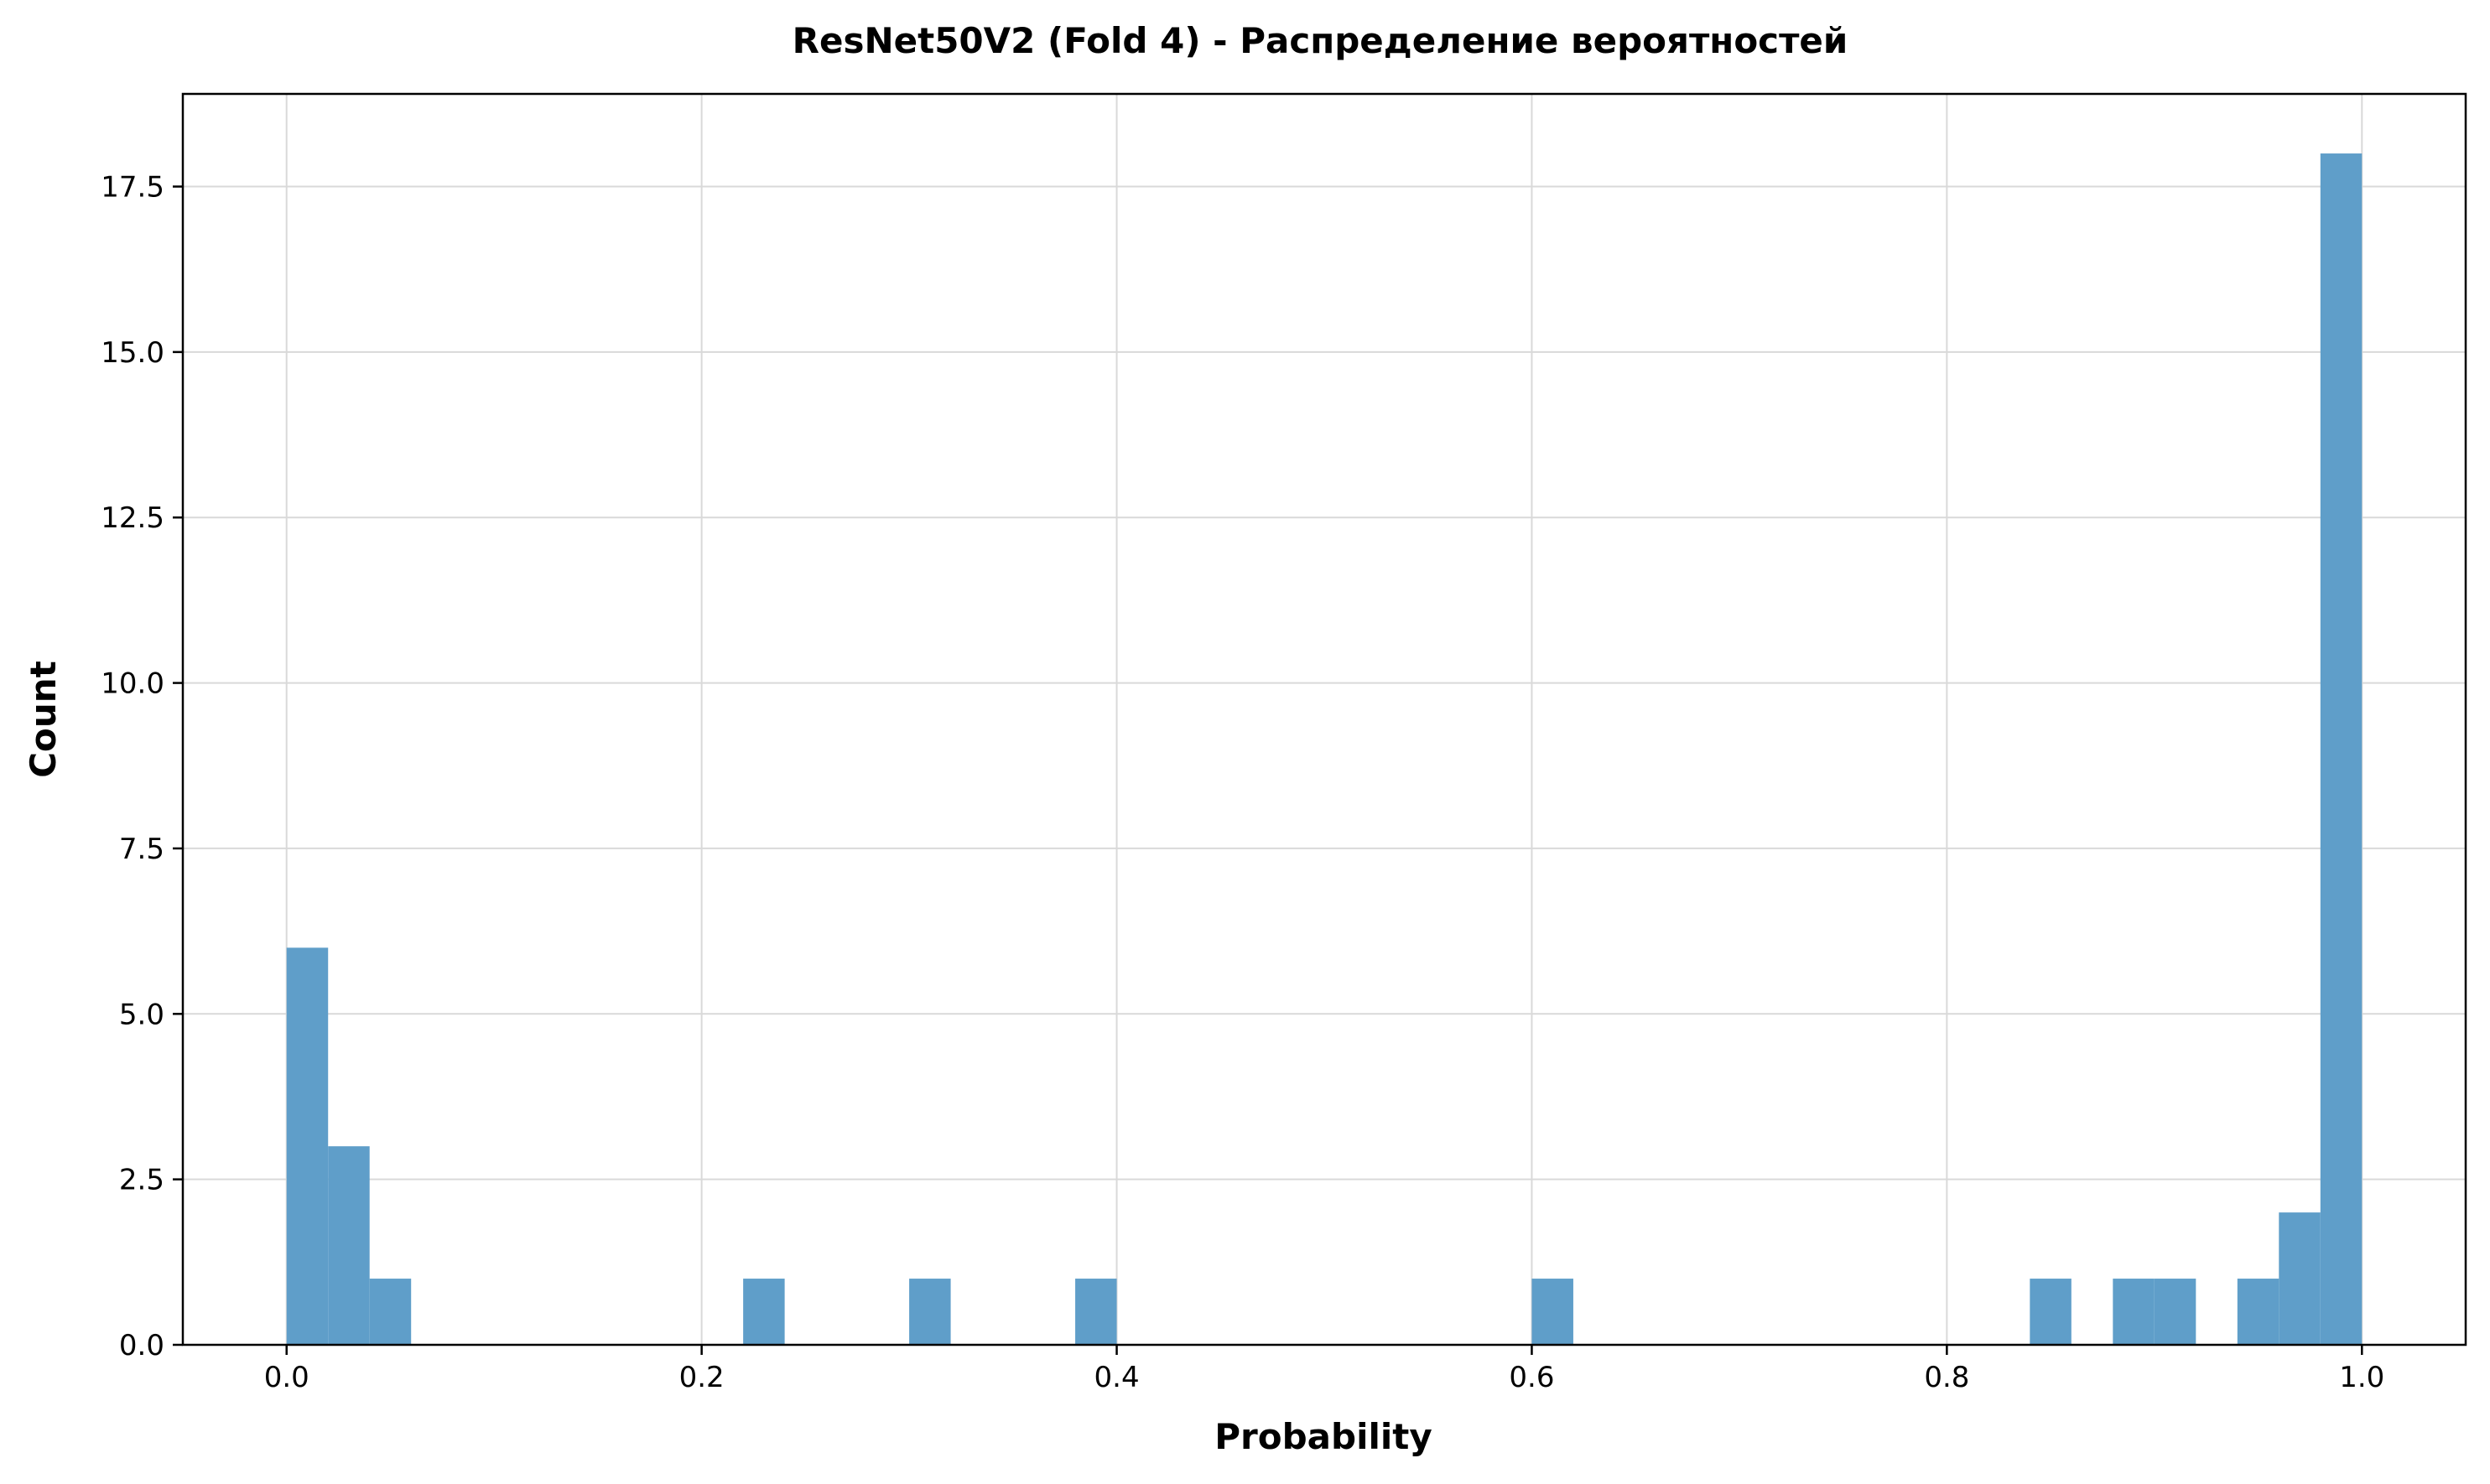  I want to click on x-tick-label: 0.6, so click(1531, 1377).